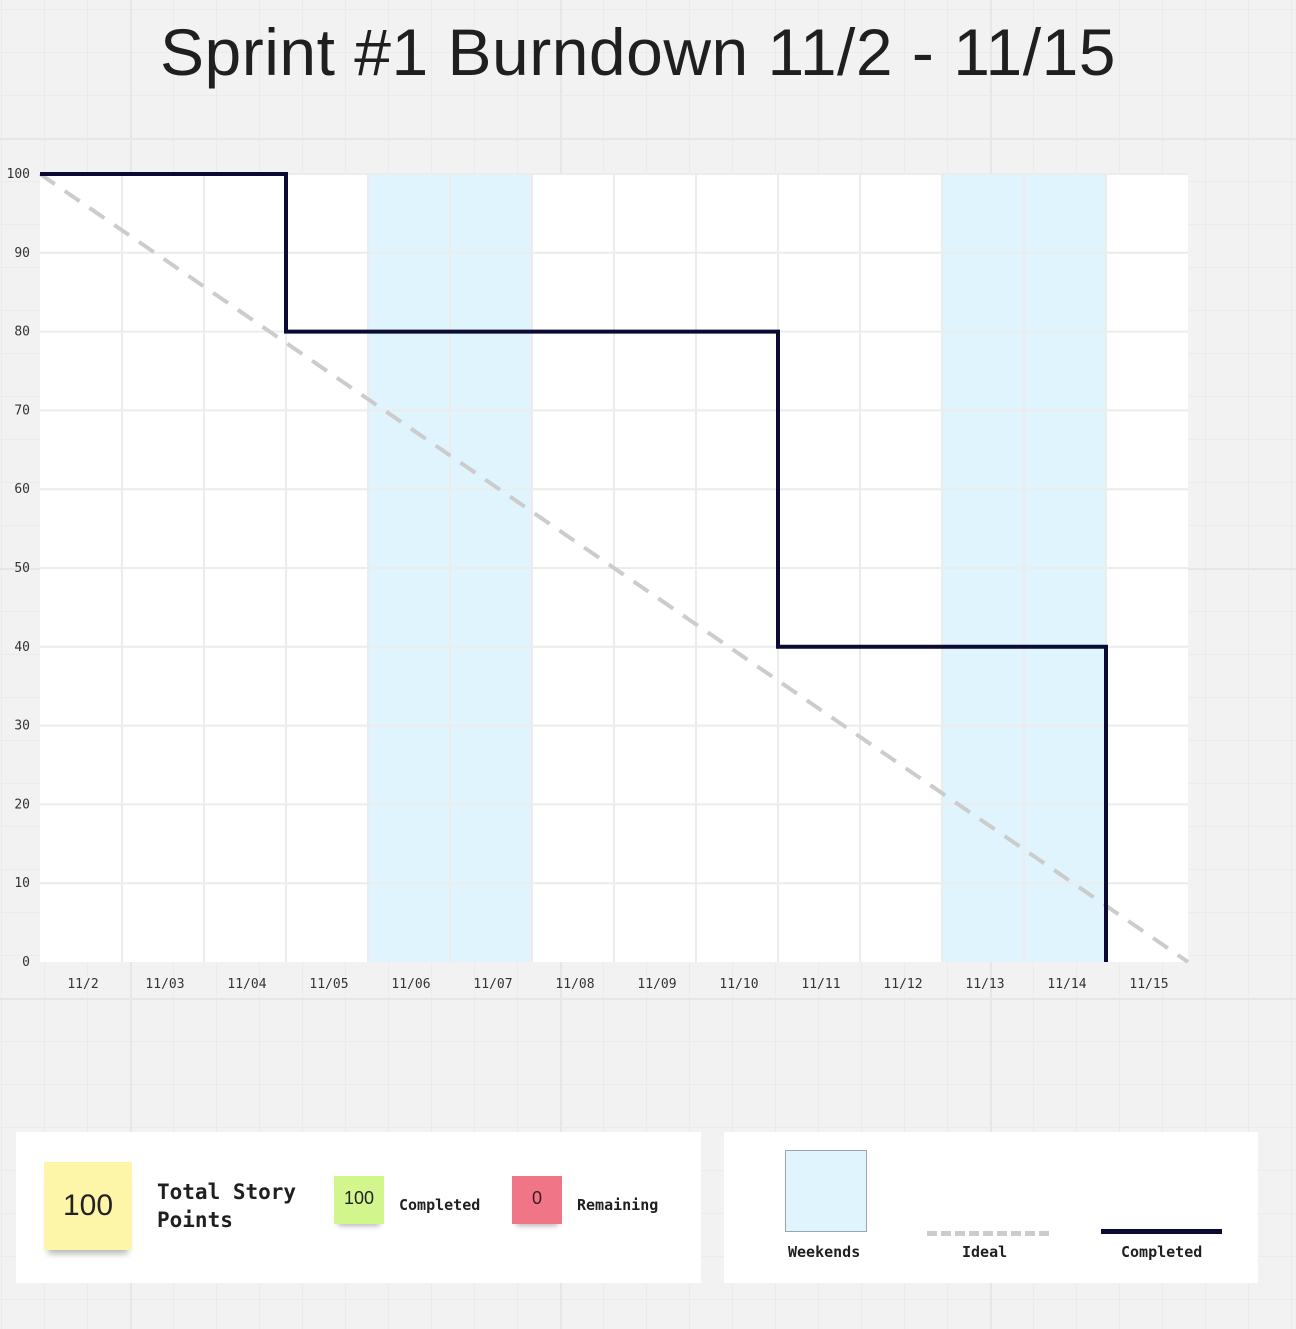 This screenshot has width=1296, height=1329. I want to click on y-tick-label: 20, so click(22, 804).